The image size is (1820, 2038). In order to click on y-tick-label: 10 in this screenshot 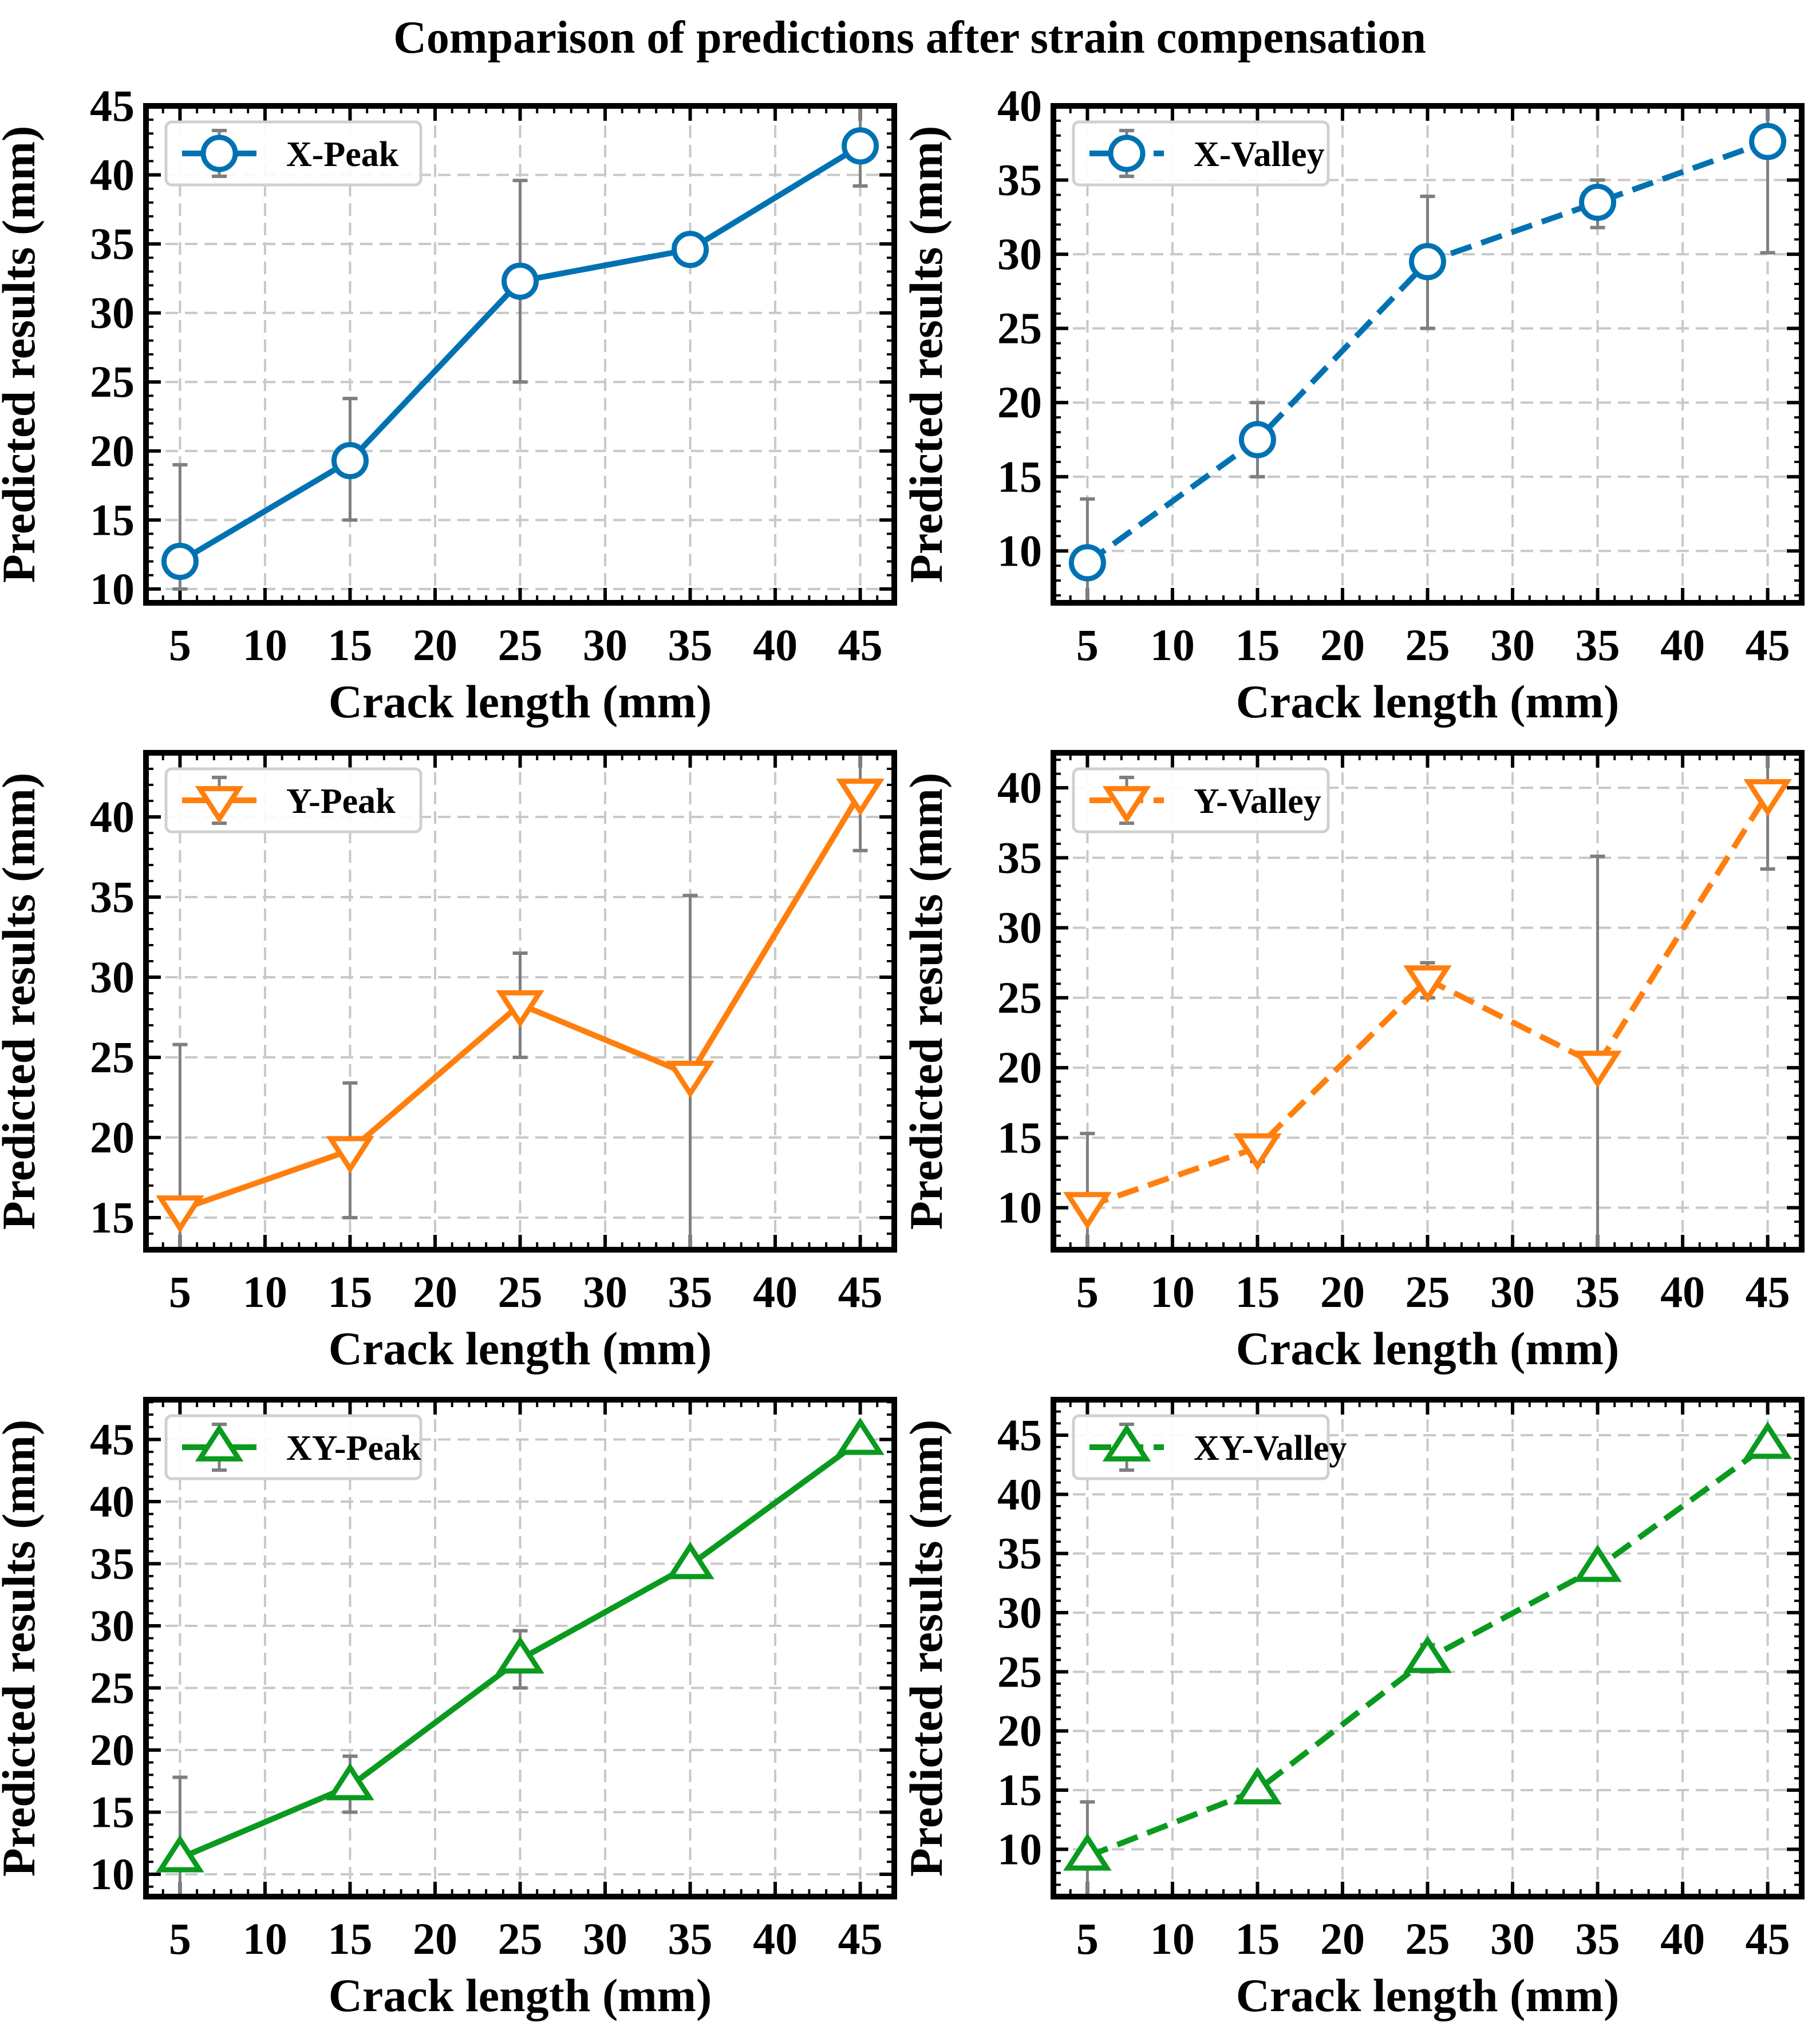, I will do `click(112, 589)`.